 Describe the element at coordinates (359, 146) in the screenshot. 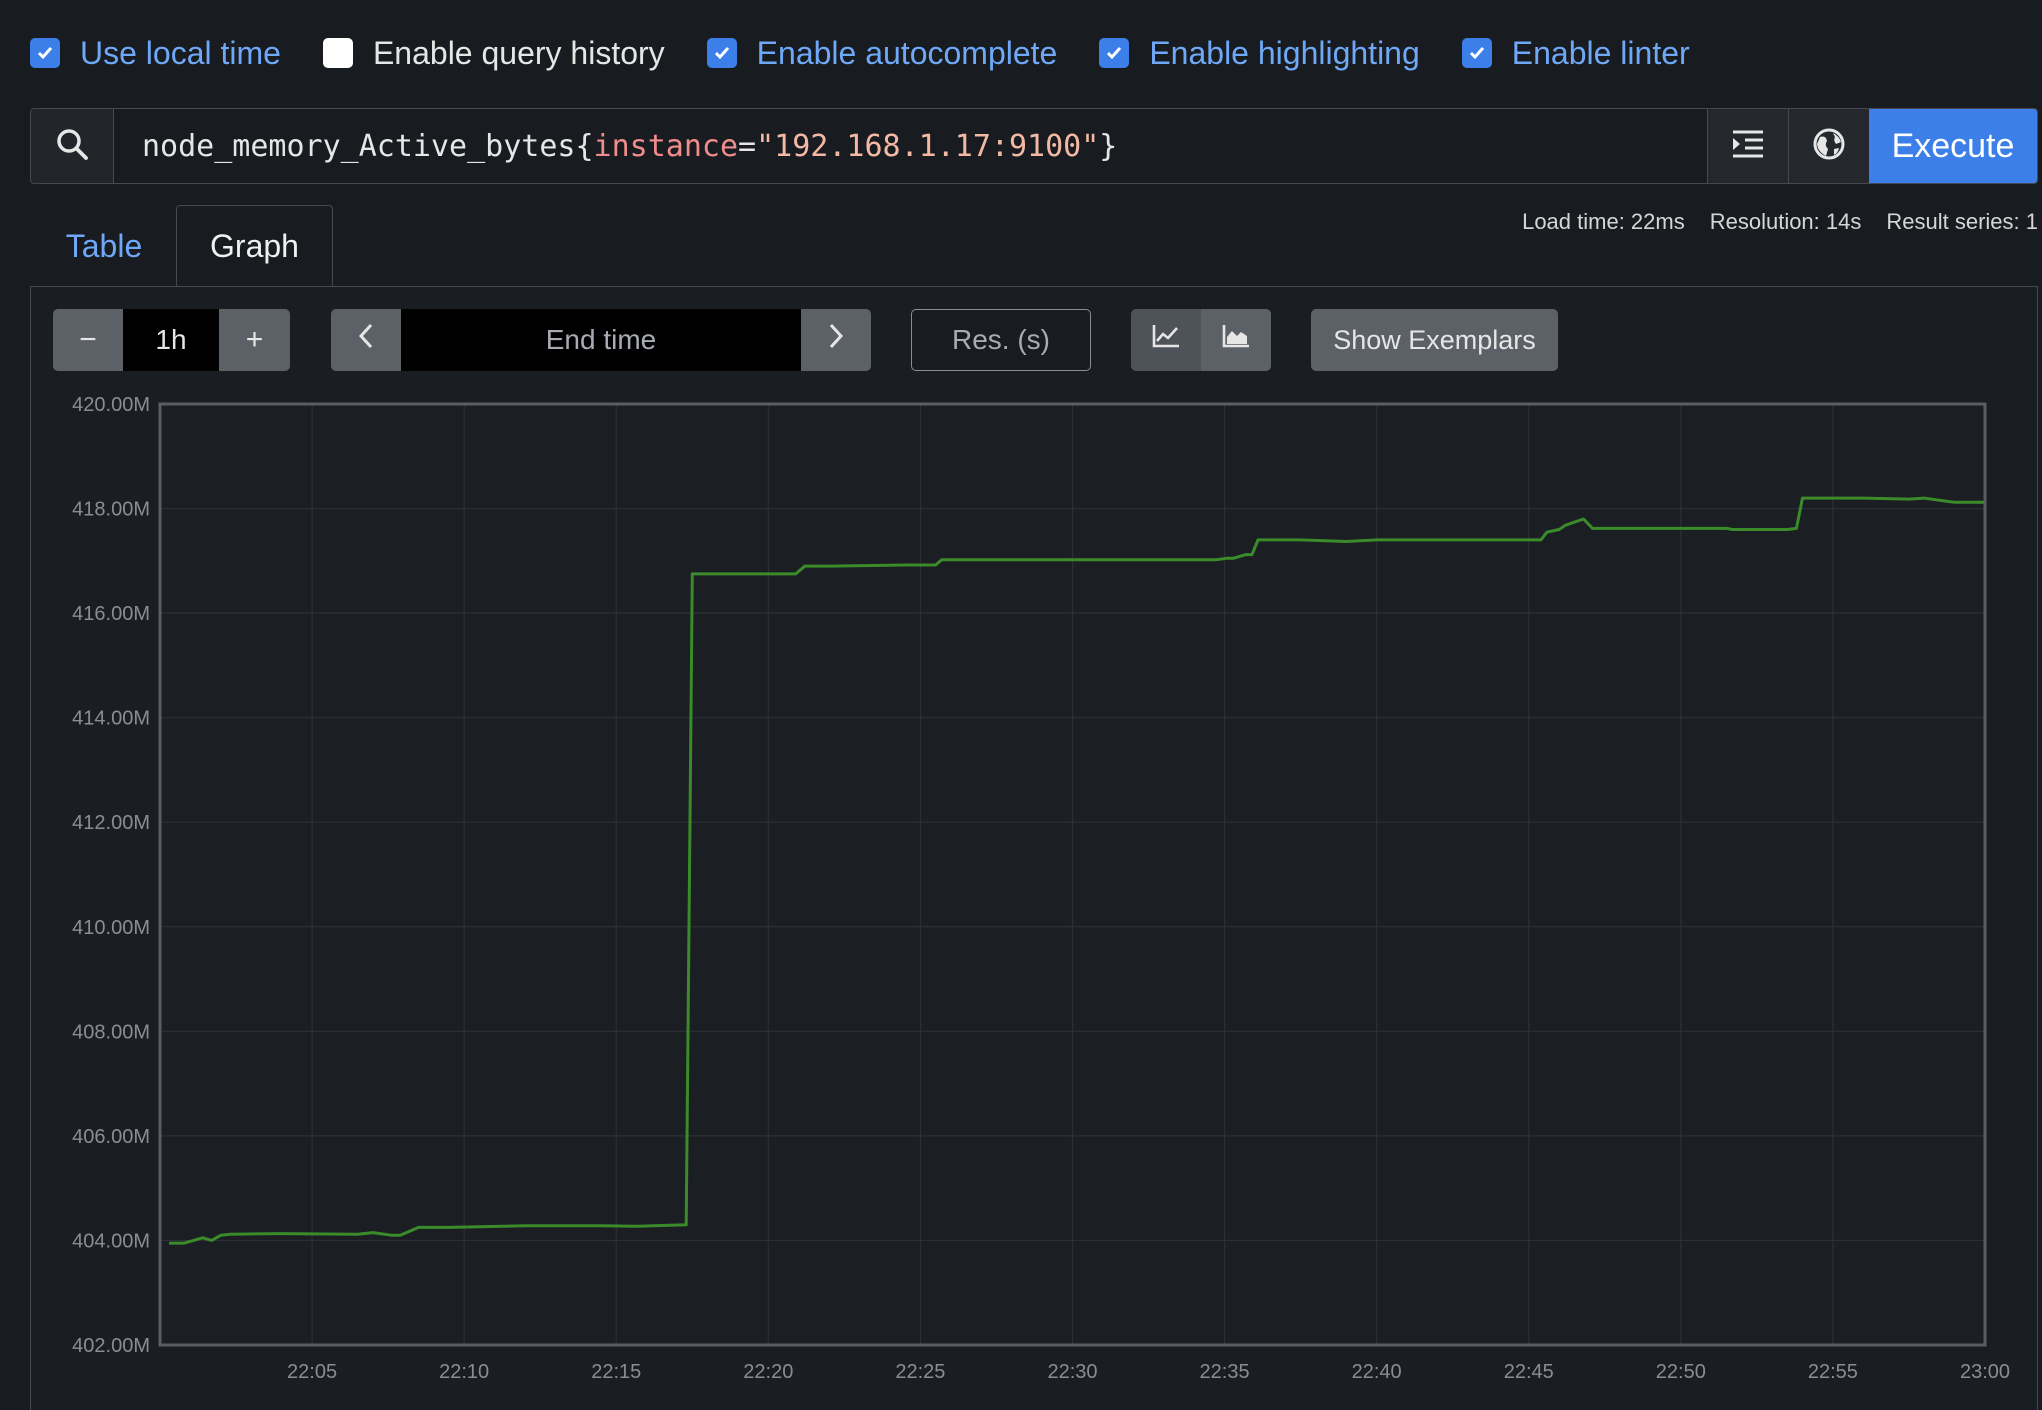

I see `query-metric: node_memory_Active_bytes` at that location.